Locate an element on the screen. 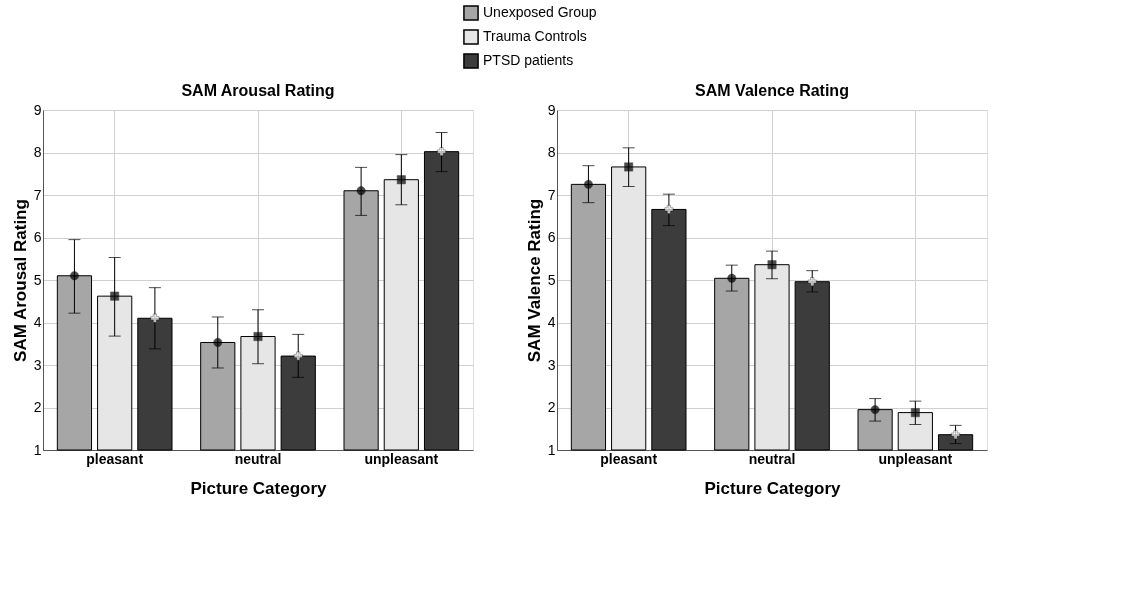  legend-label: Trauma Controls is located at coordinates (535, 36).